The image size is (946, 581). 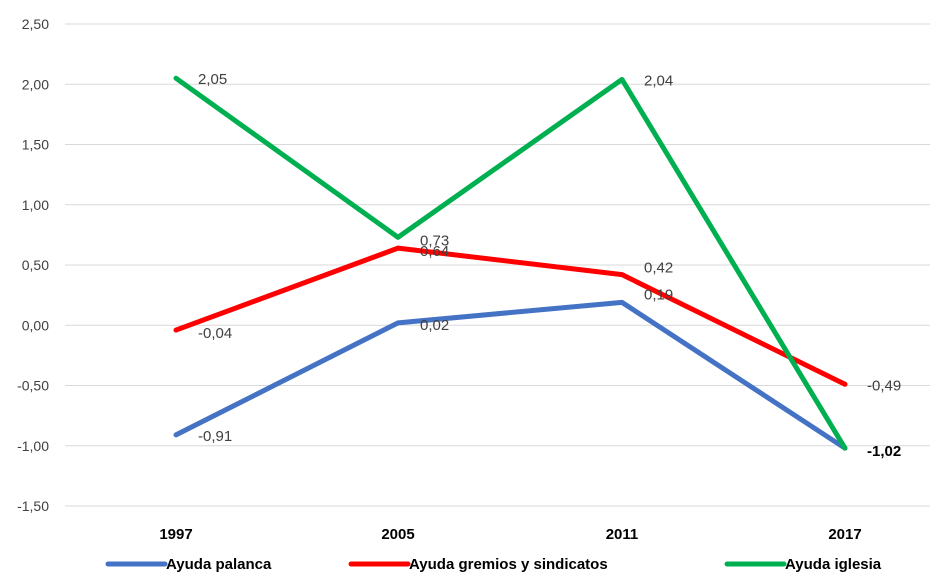 I want to click on x-tick-label: 1997, so click(x=175, y=534).